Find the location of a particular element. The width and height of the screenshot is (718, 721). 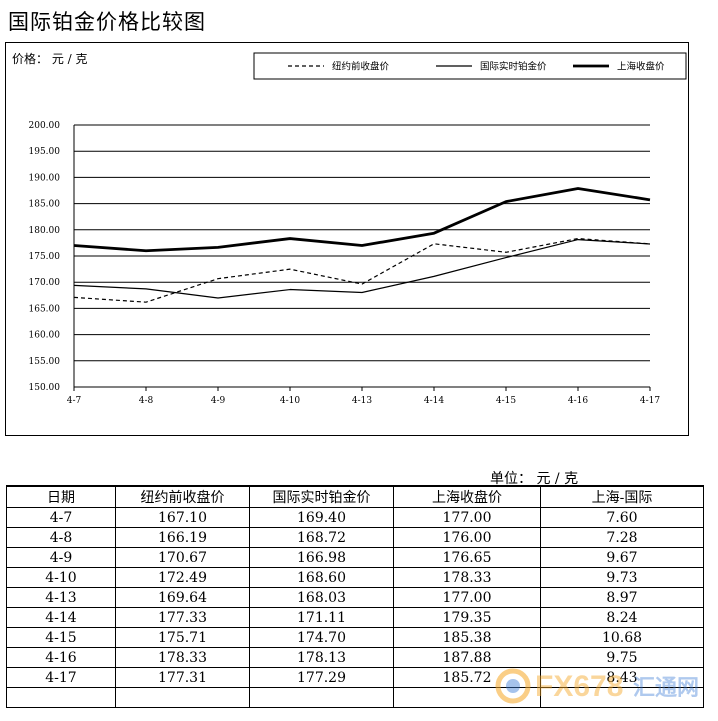

y-tick-label: 170.00 is located at coordinates (45, 283).